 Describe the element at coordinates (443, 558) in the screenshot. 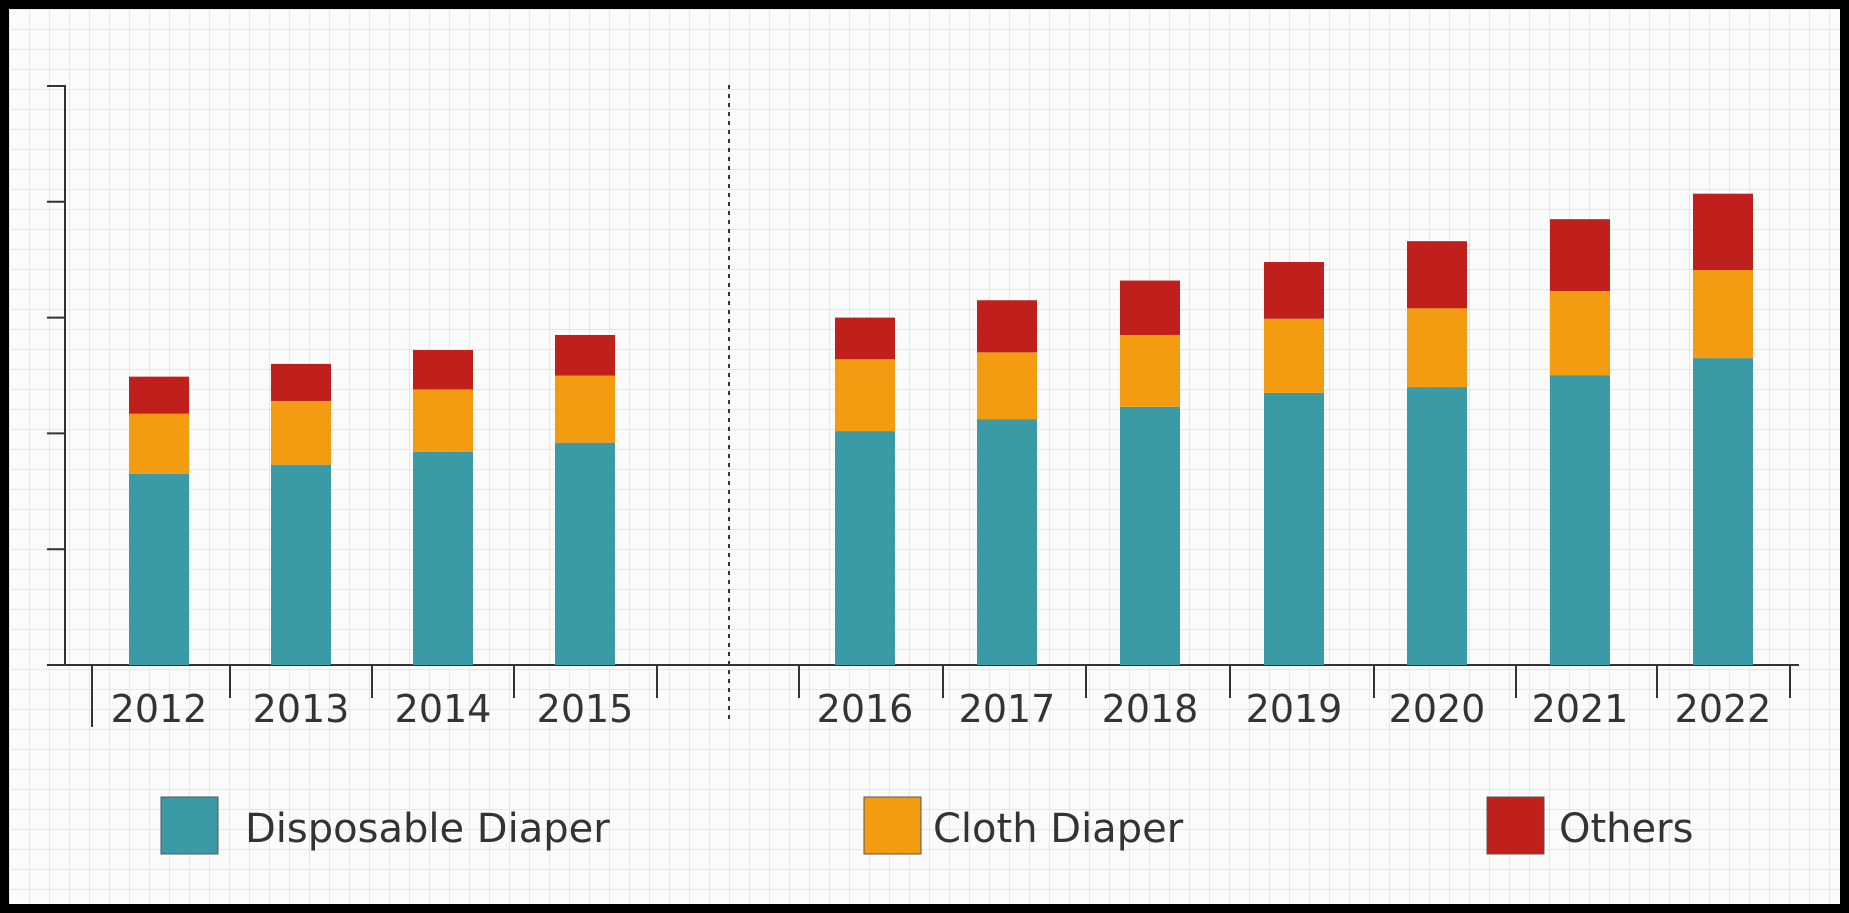

I see `bar-segment-disposable-diaper-2014` at that location.